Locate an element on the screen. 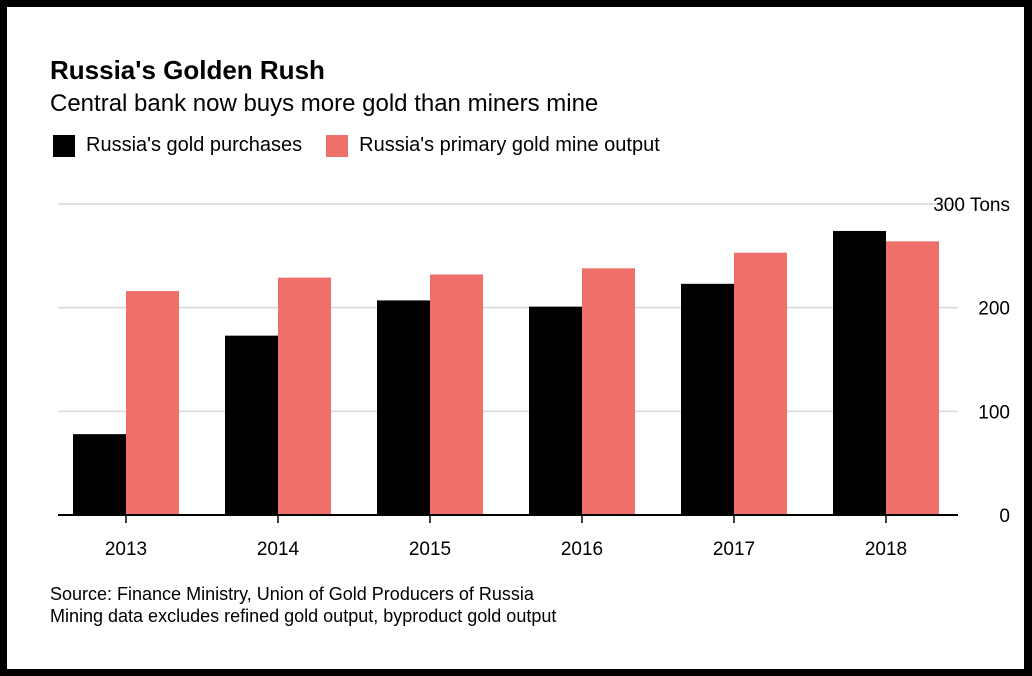 The image size is (1032, 676). legend-label-mine-output: Russia's primary gold mine output is located at coordinates (509, 145).